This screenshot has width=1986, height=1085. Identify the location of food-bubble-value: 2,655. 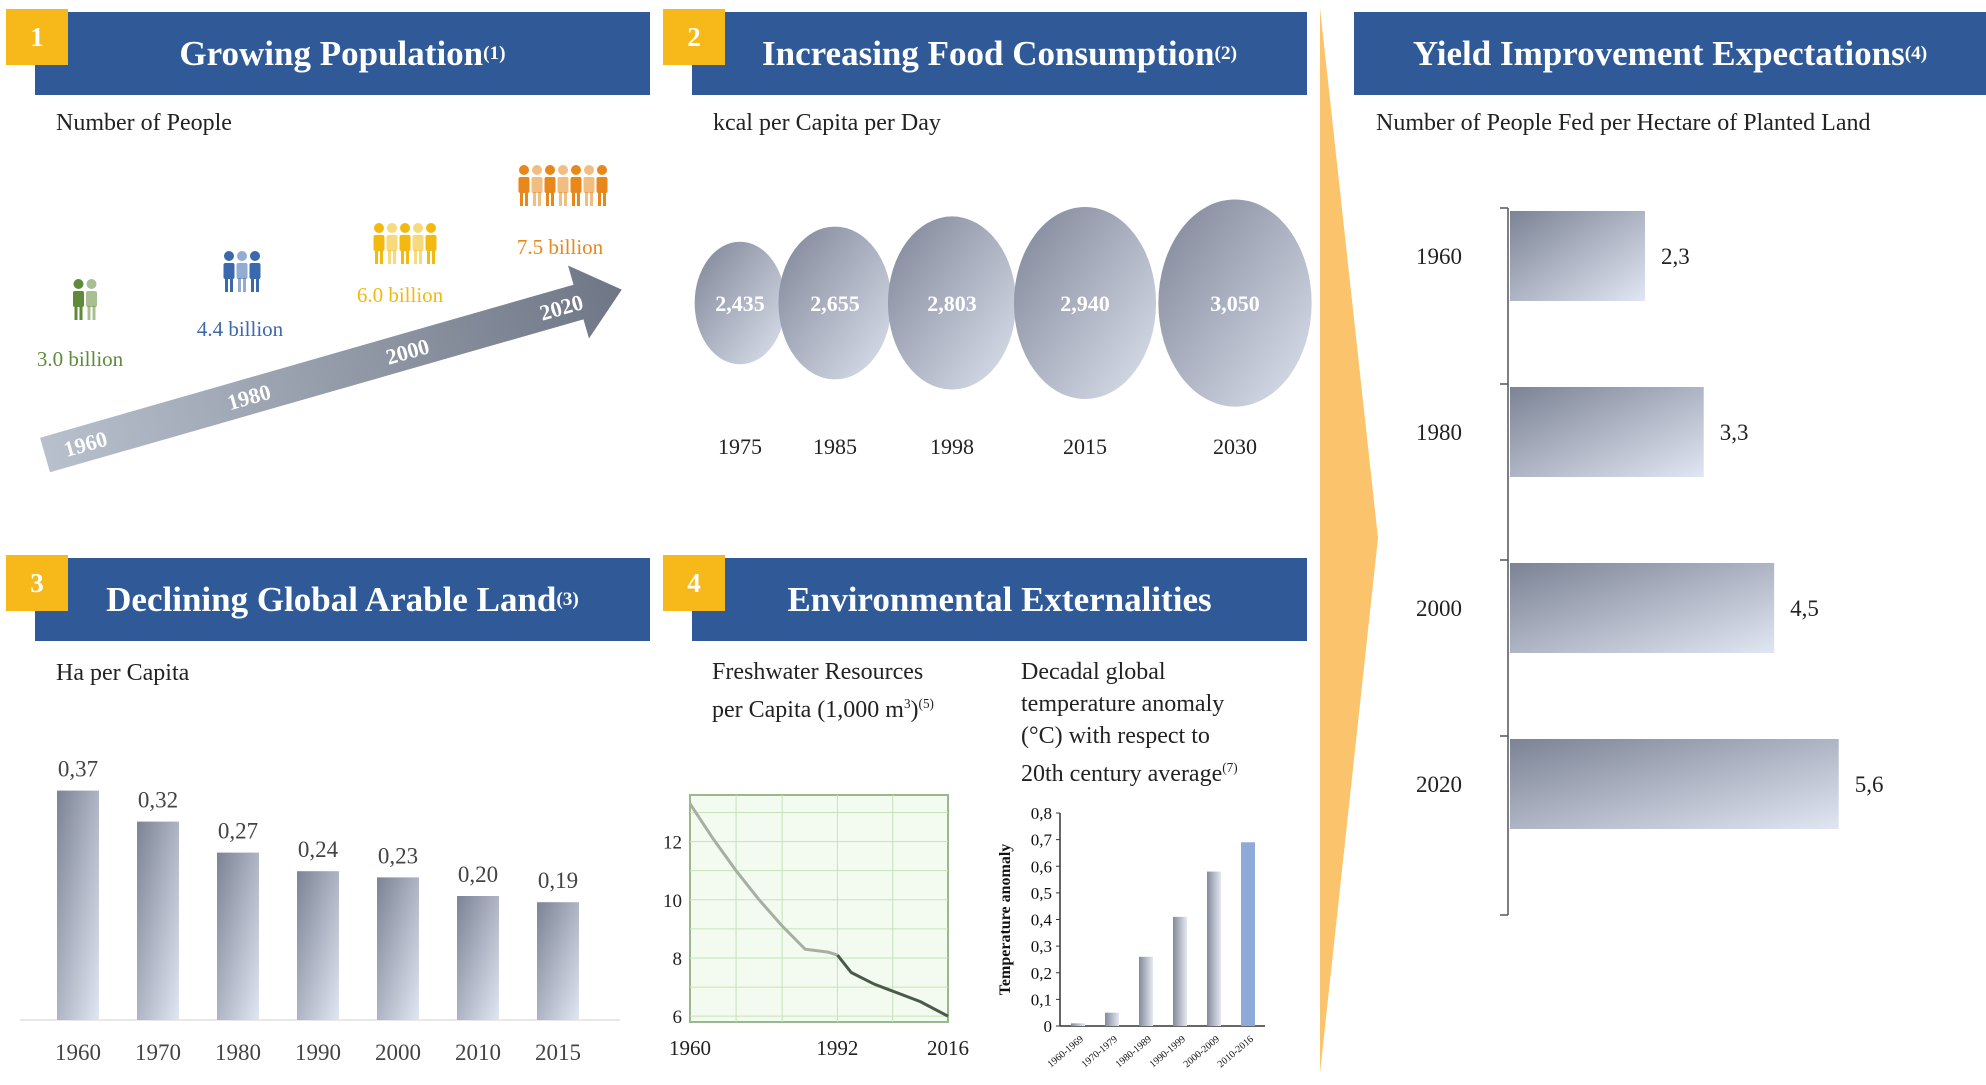
(835, 303).